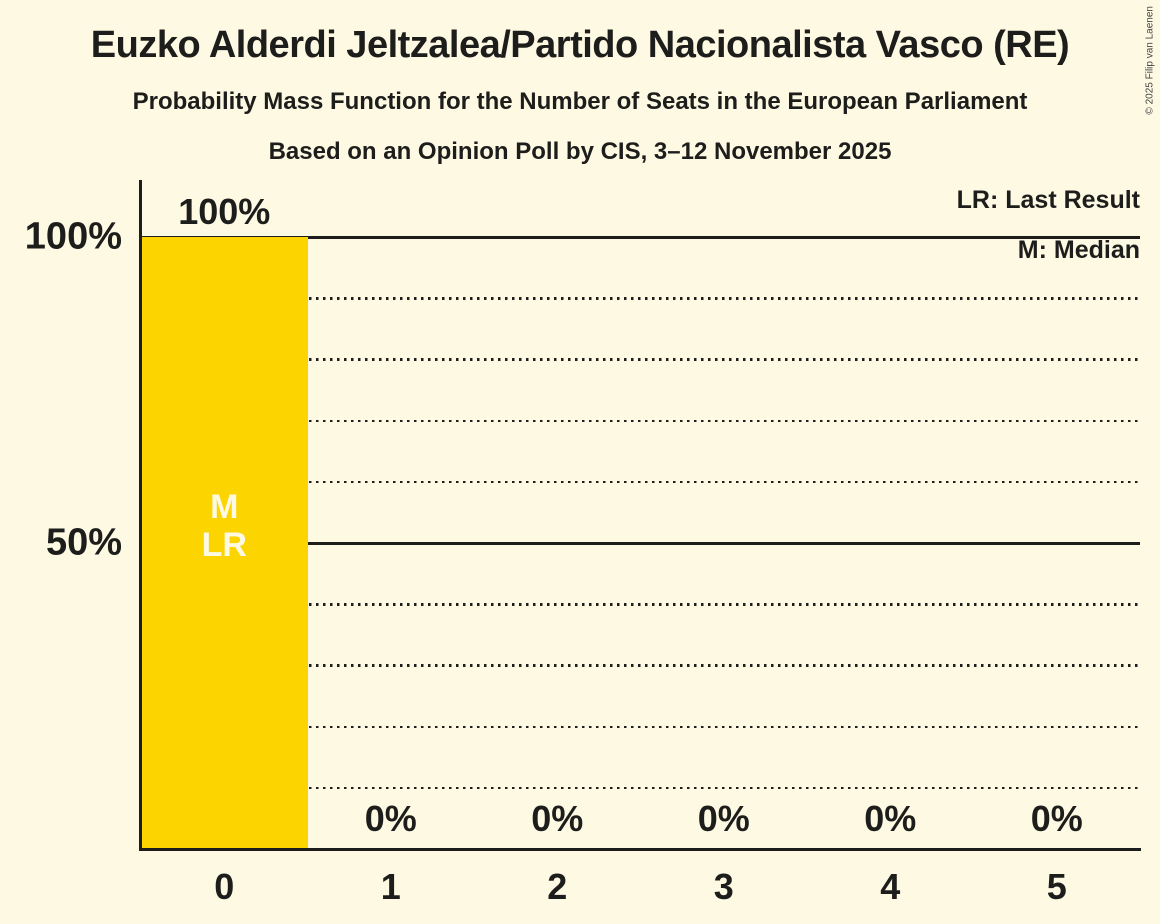 Image resolution: width=1160 pixels, height=924 pixels. Describe the element at coordinates (890, 818) in the screenshot. I see `value-label-seats-4: 0%` at that location.